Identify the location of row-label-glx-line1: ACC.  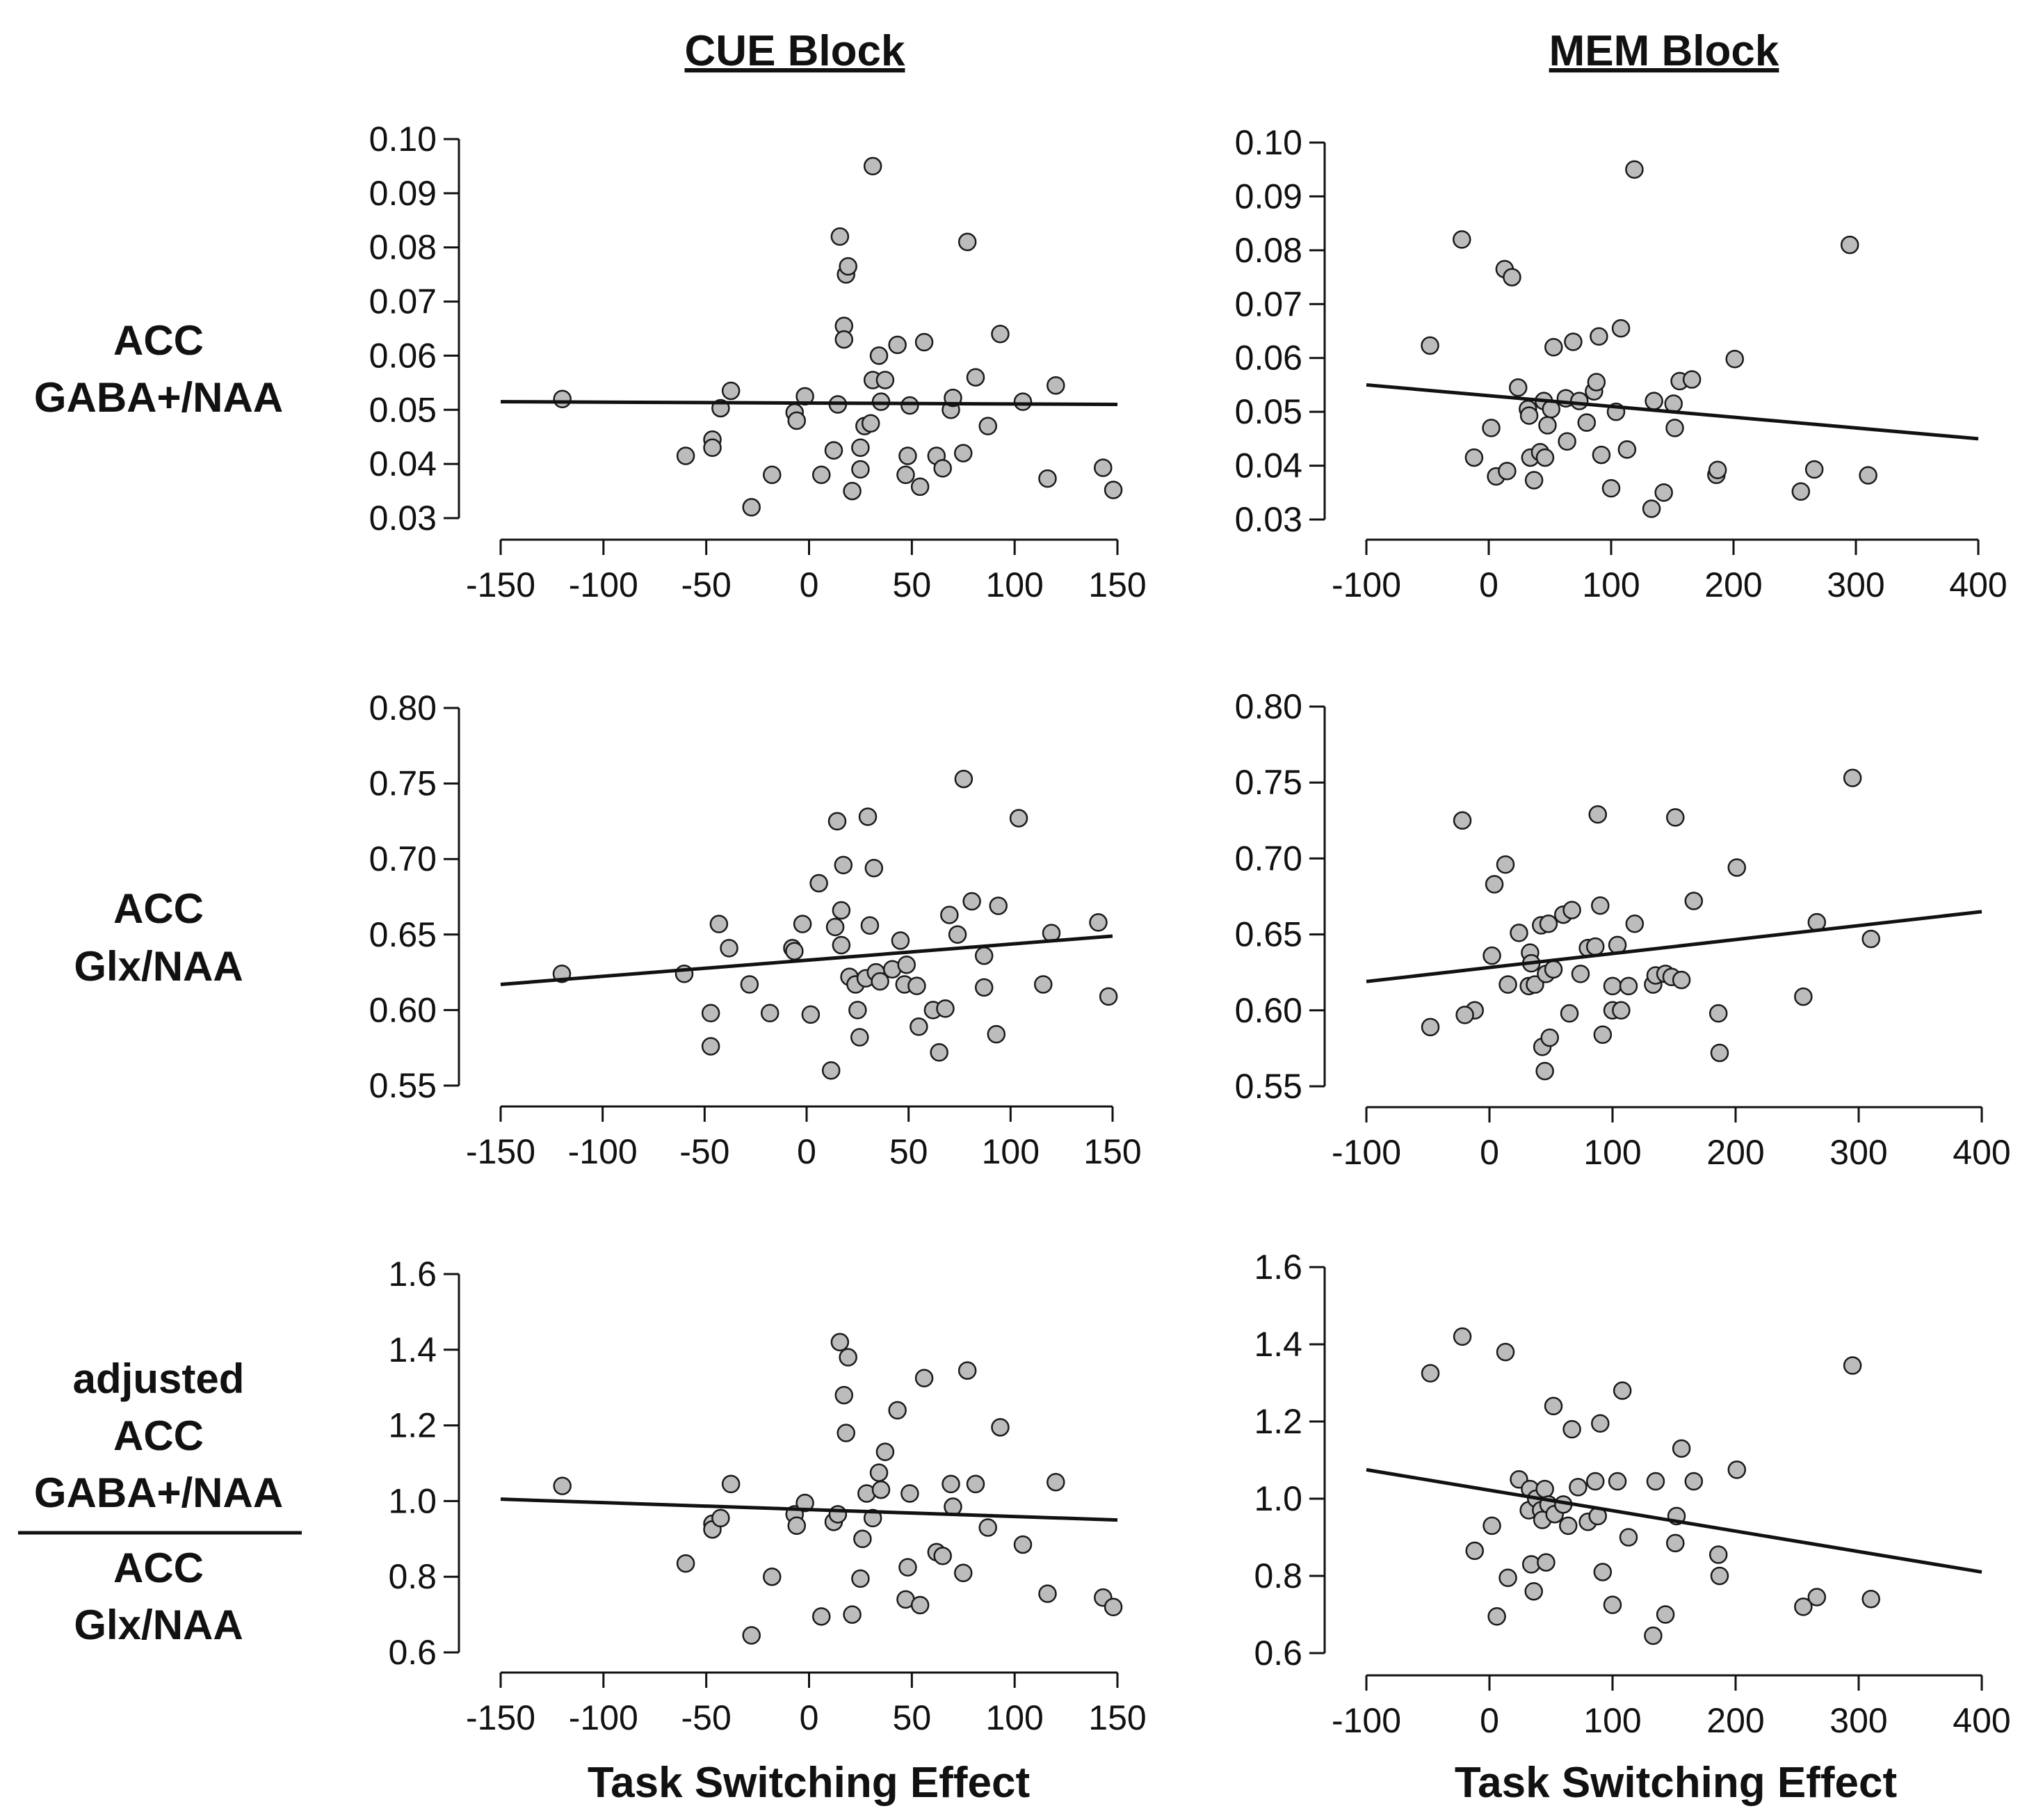
(159, 908).